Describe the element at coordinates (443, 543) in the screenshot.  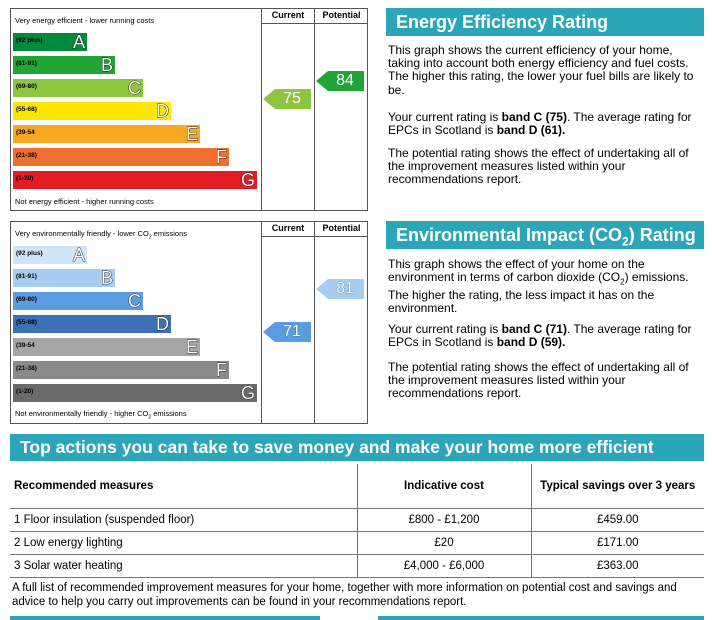
I see `cost-cell: £20` at that location.